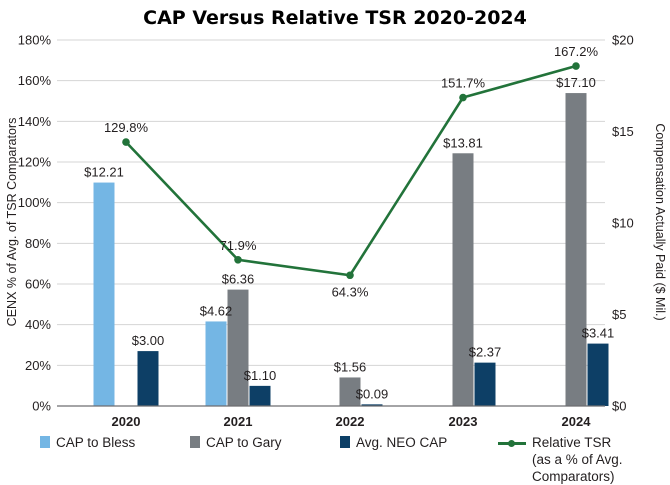 The image size is (670, 485). I want to click on left-tick-label: 140%, so click(35, 121).